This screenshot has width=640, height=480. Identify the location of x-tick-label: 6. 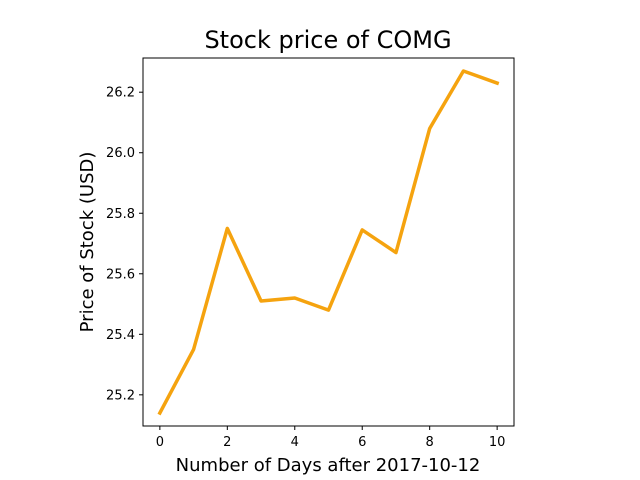
(362, 442).